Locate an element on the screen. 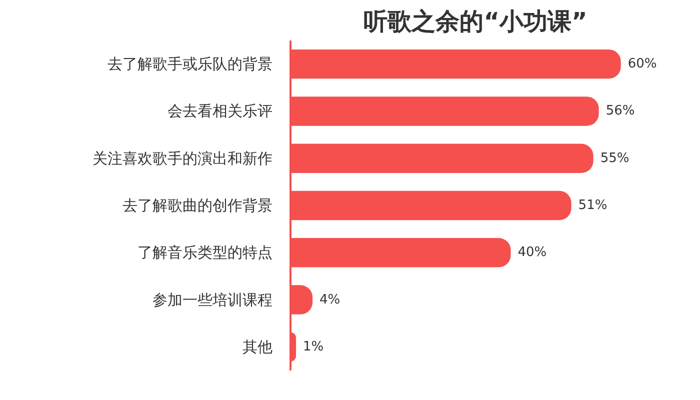 This screenshot has width=700, height=400. y-tick-label: 去了解歌曲的创作背景 is located at coordinates (197, 205).